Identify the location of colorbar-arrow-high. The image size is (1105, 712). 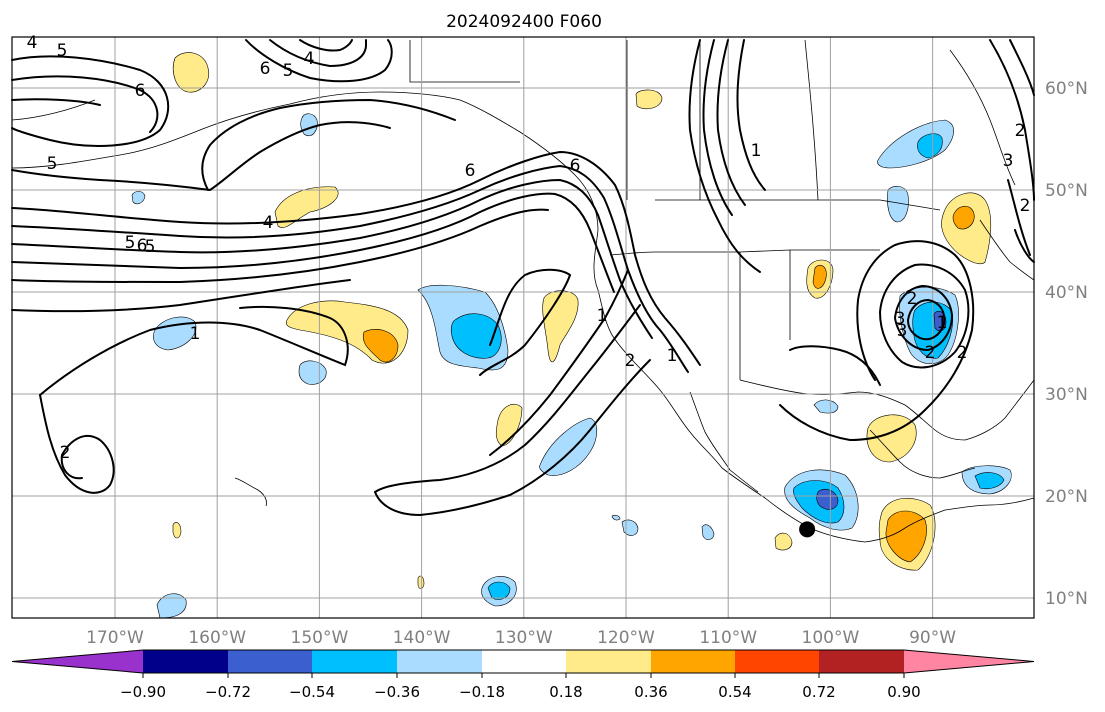
(969, 661).